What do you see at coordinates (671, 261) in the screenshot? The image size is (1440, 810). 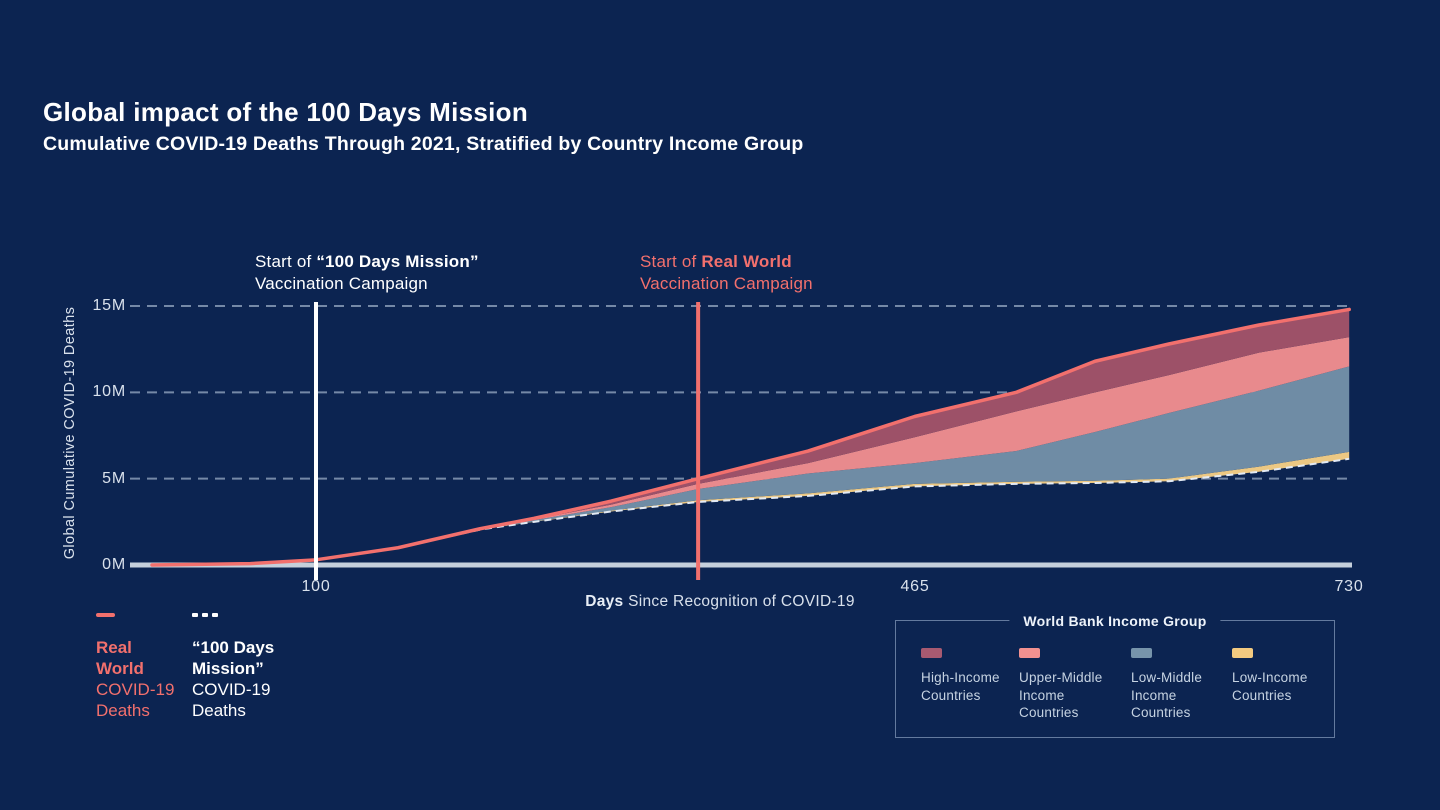 I see `annotation-real-prefix: Start of` at bounding box center [671, 261].